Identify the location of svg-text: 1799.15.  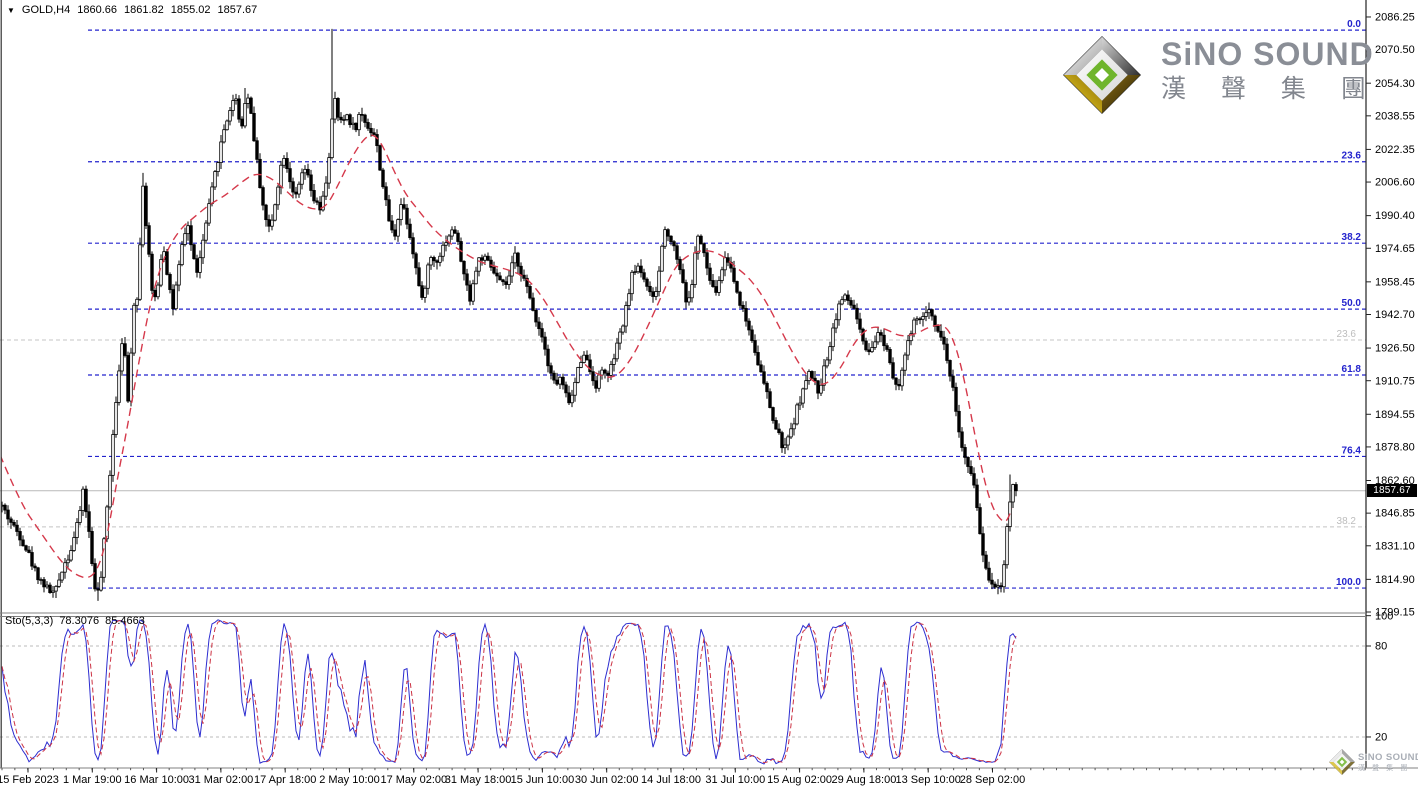
(1395, 613).